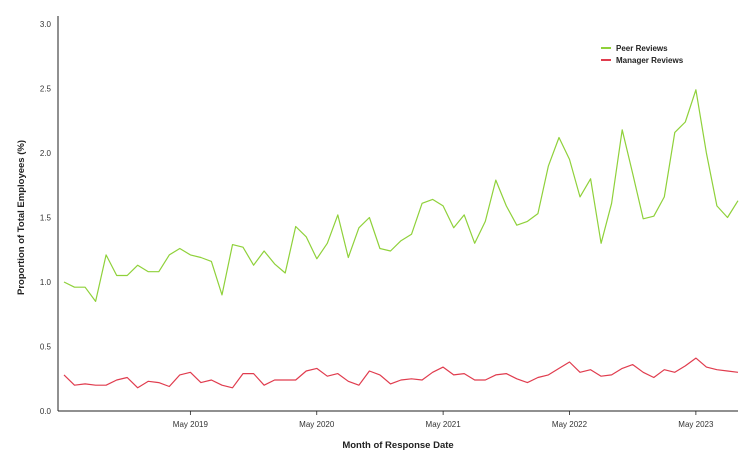 This screenshot has height=466, width=750. Describe the element at coordinates (46, 89) in the screenshot. I see `y-tick-label: 2.5` at that location.